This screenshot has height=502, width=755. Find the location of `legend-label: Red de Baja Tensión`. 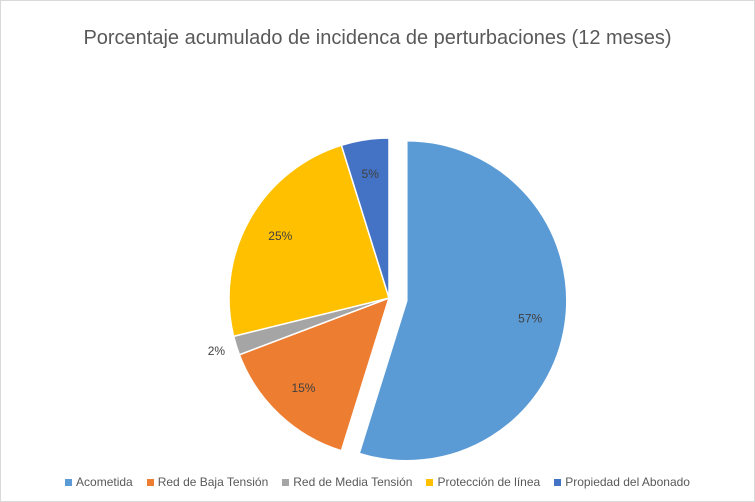

legend-label: Red de Baja Tensión is located at coordinates (213, 482).